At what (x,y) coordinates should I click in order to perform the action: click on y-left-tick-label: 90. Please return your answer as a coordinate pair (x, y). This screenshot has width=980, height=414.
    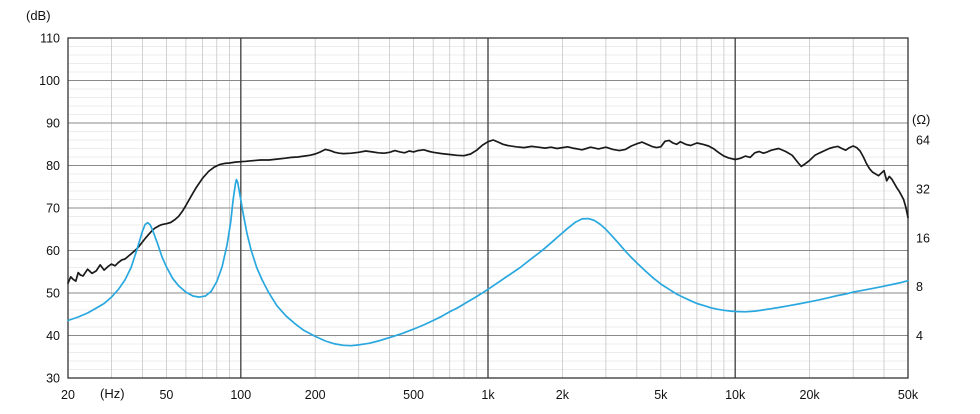
    Looking at the image, I should click on (53, 124).